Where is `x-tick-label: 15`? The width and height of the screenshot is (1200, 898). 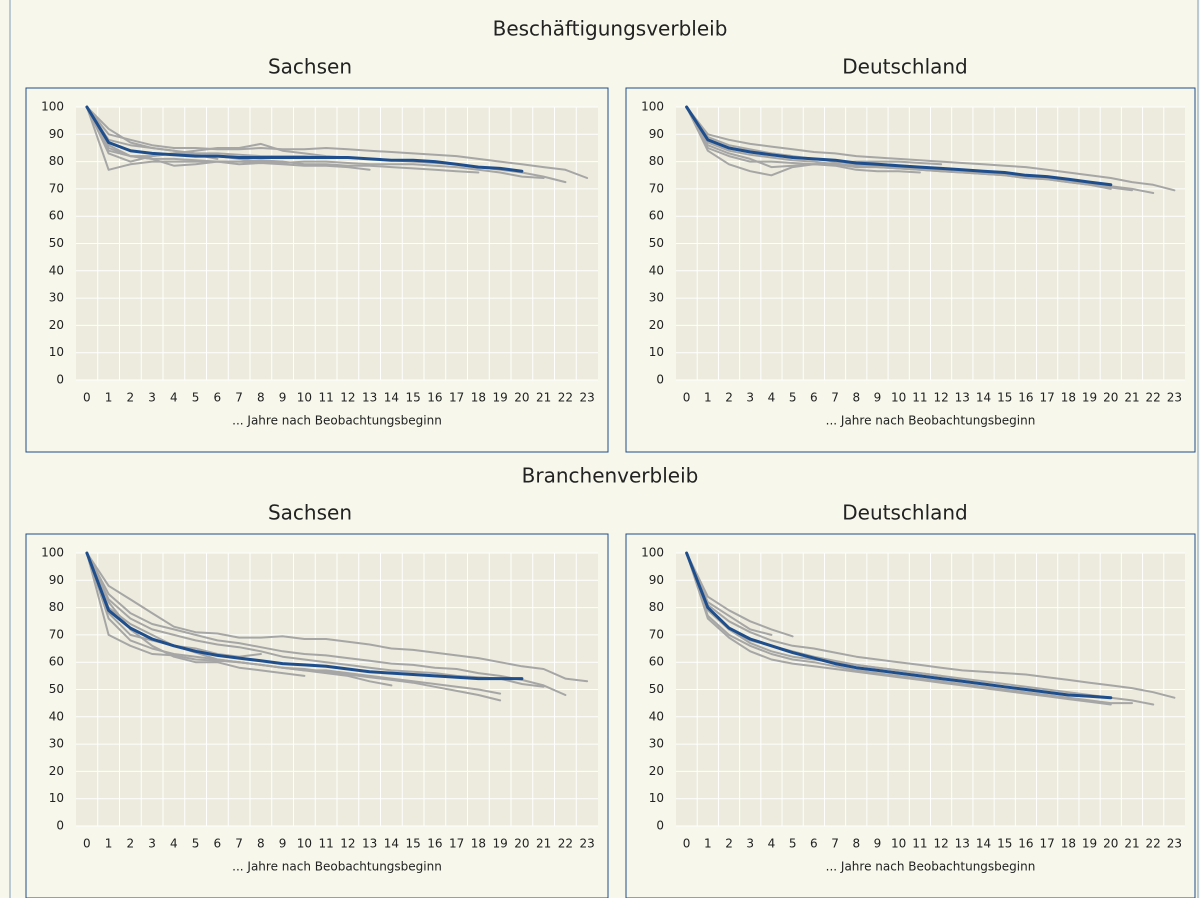
x-tick-label: 15 is located at coordinates (1004, 398).